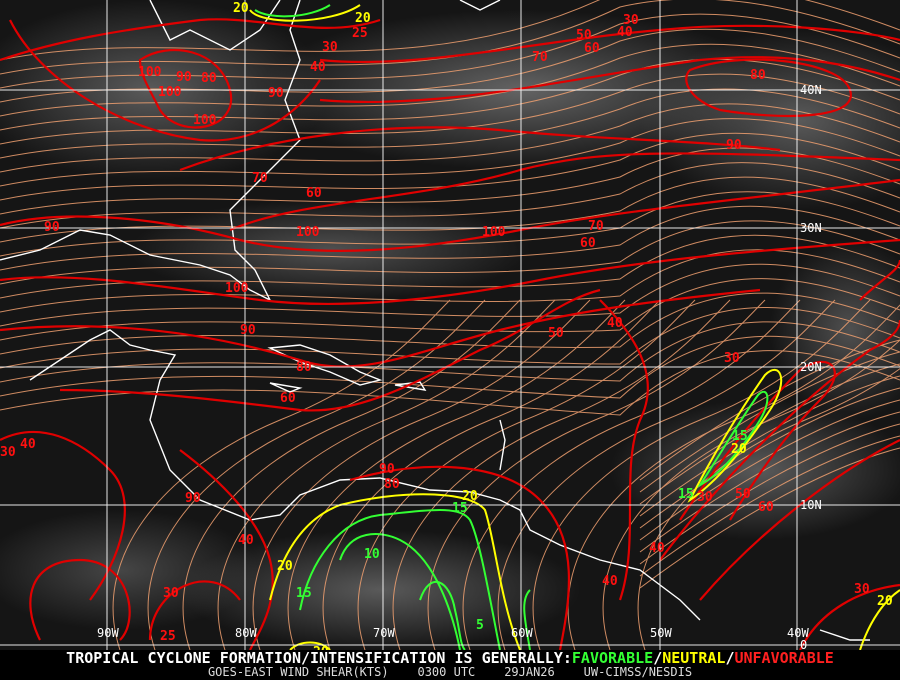 The height and width of the screenshot is (680, 900). Describe the element at coordinates (529, 672) in the screenshot. I see `product-date: 29JAN26` at that location.